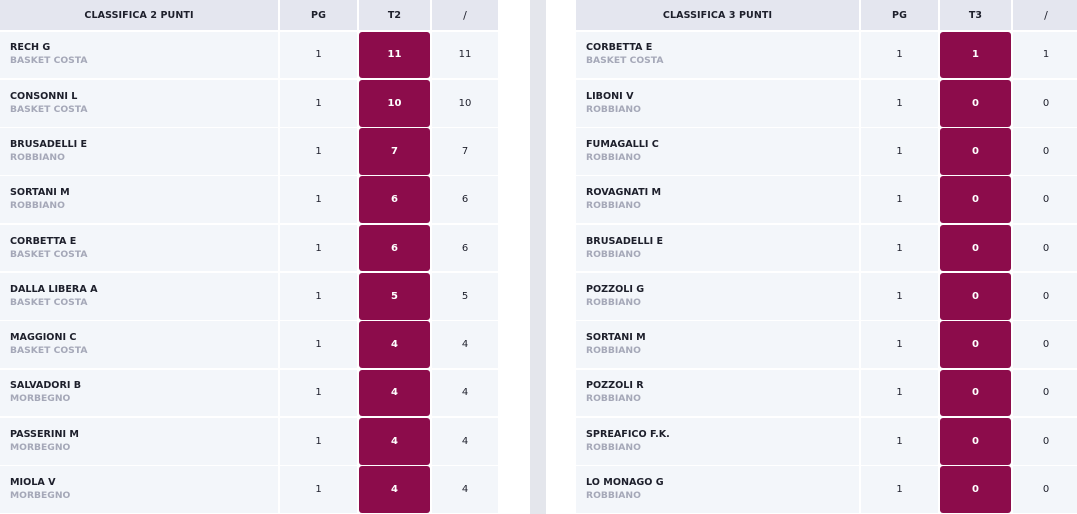 This screenshot has height=514, width=1077. What do you see at coordinates (615, 289) in the screenshot?
I see `player-name: POZZOLI G` at bounding box center [615, 289].